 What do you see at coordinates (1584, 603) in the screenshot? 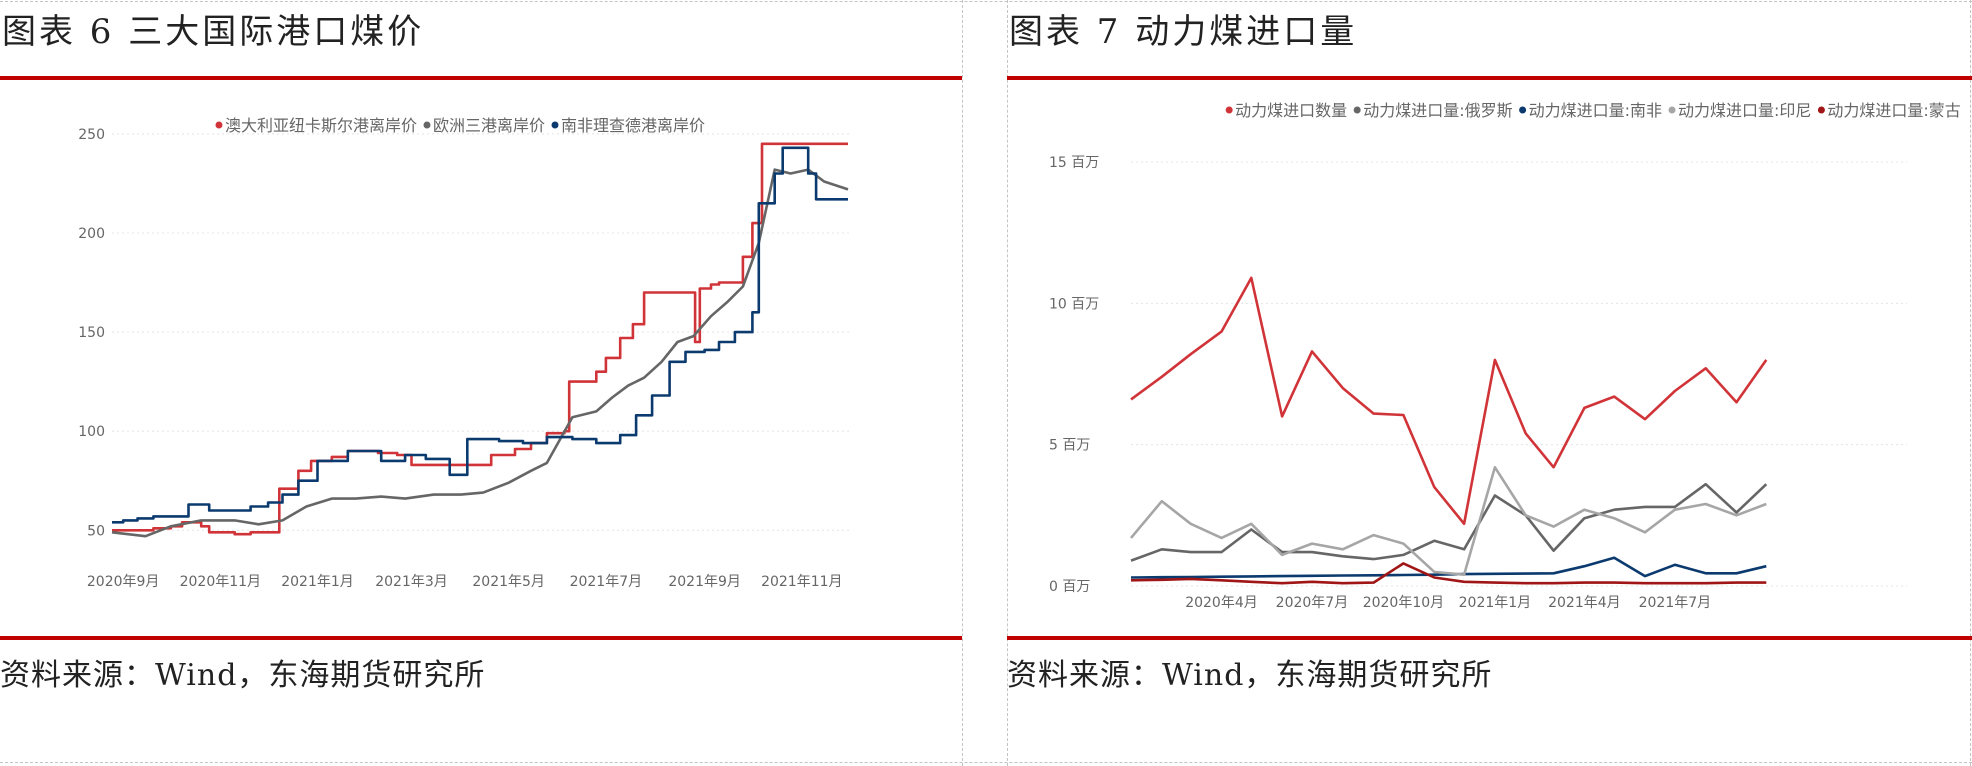
I see `x-tick-label: 2021年4月` at bounding box center [1584, 603].